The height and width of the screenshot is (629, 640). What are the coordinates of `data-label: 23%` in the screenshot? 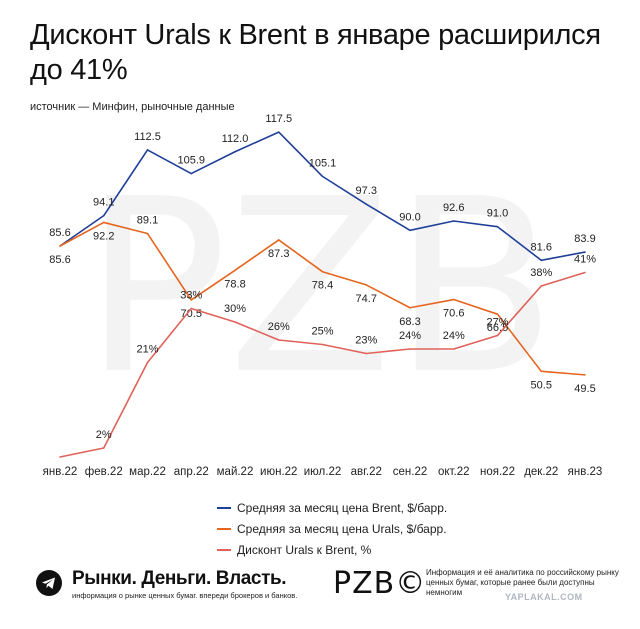 It's located at (366, 341).